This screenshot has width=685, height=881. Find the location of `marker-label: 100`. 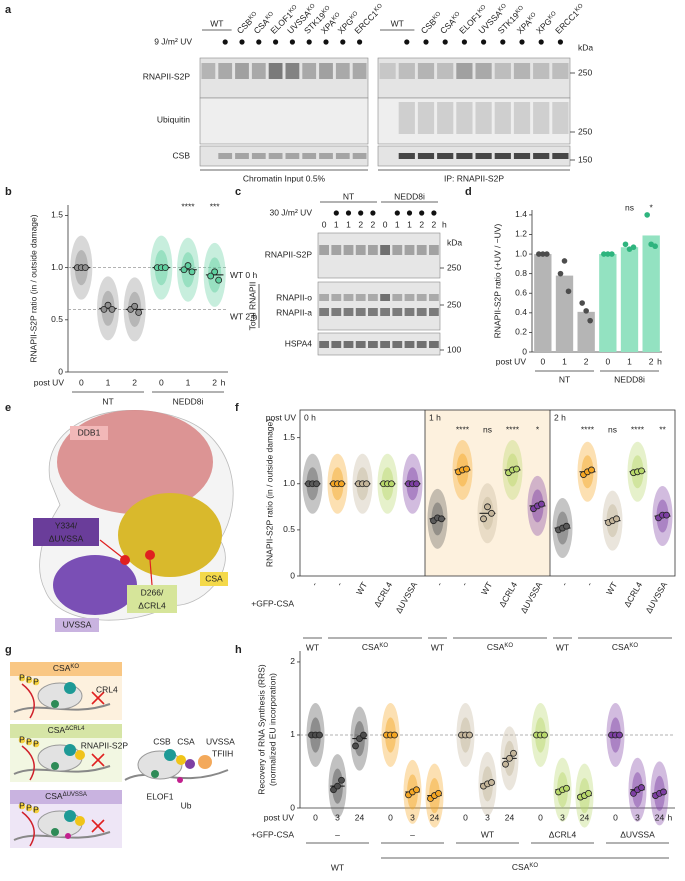

marker-label: 100 is located at coordinates (454, 349).